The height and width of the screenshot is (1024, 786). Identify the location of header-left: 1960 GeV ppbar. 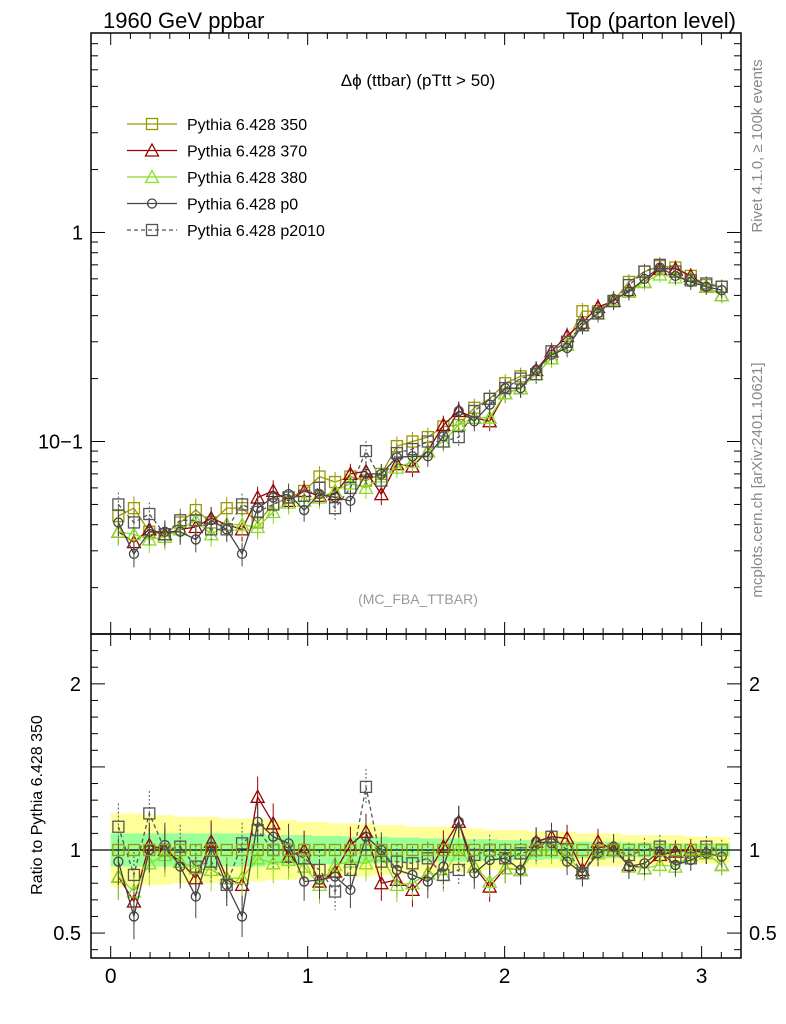
(183, 20).